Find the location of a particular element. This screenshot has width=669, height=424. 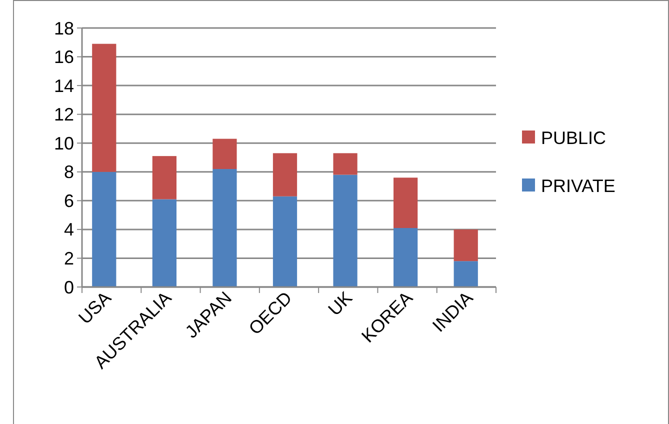

y-tick-label: 8 is located at coordinates (69, 172).